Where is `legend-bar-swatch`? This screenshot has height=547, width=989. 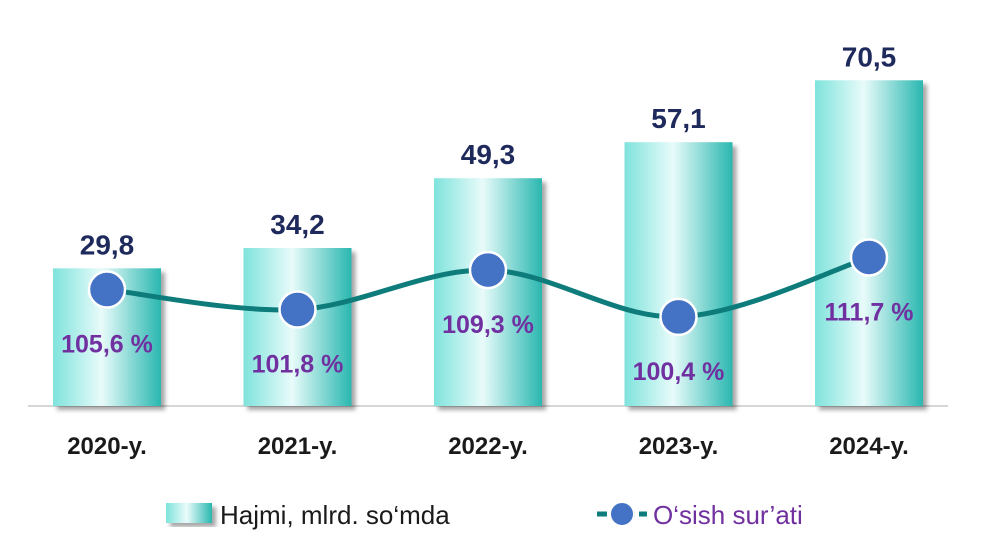 legend-bar-swatch is located at coordinates (189, 513).